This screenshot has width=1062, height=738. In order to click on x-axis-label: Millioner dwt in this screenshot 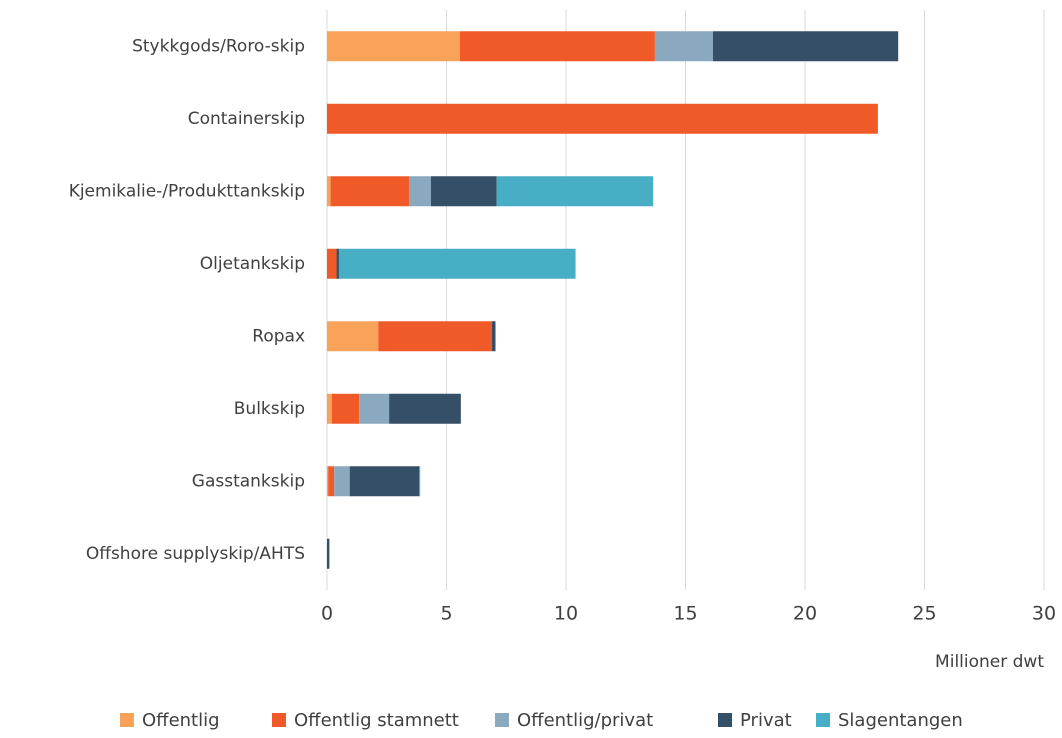, I will do `click(989, 662)`.